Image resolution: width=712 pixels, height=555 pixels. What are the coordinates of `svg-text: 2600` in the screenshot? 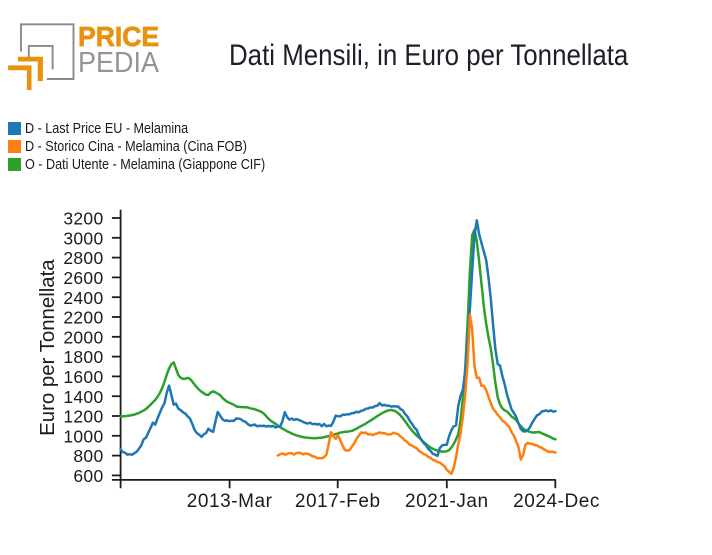 It's located at (83, 278).